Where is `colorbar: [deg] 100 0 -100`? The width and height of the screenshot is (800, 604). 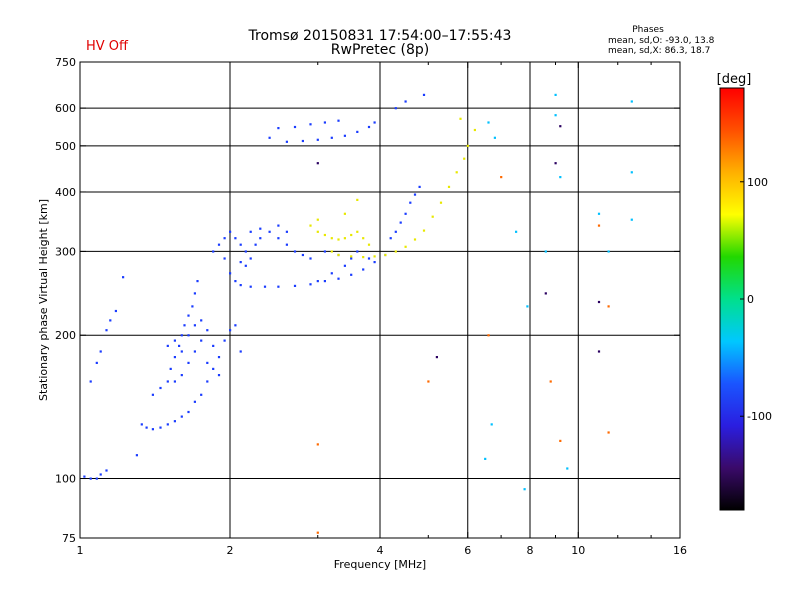 colorbar: [deg] 100 0 -100 is located at coordinates (744, 291).